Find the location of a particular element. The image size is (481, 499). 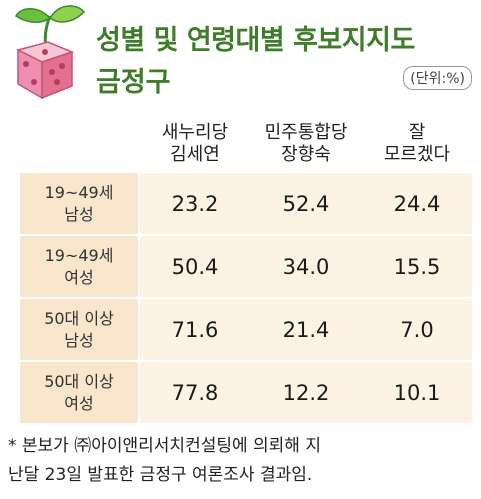

row-values: 71.6 21.4 7.0 is located at coordinates (306, 329).